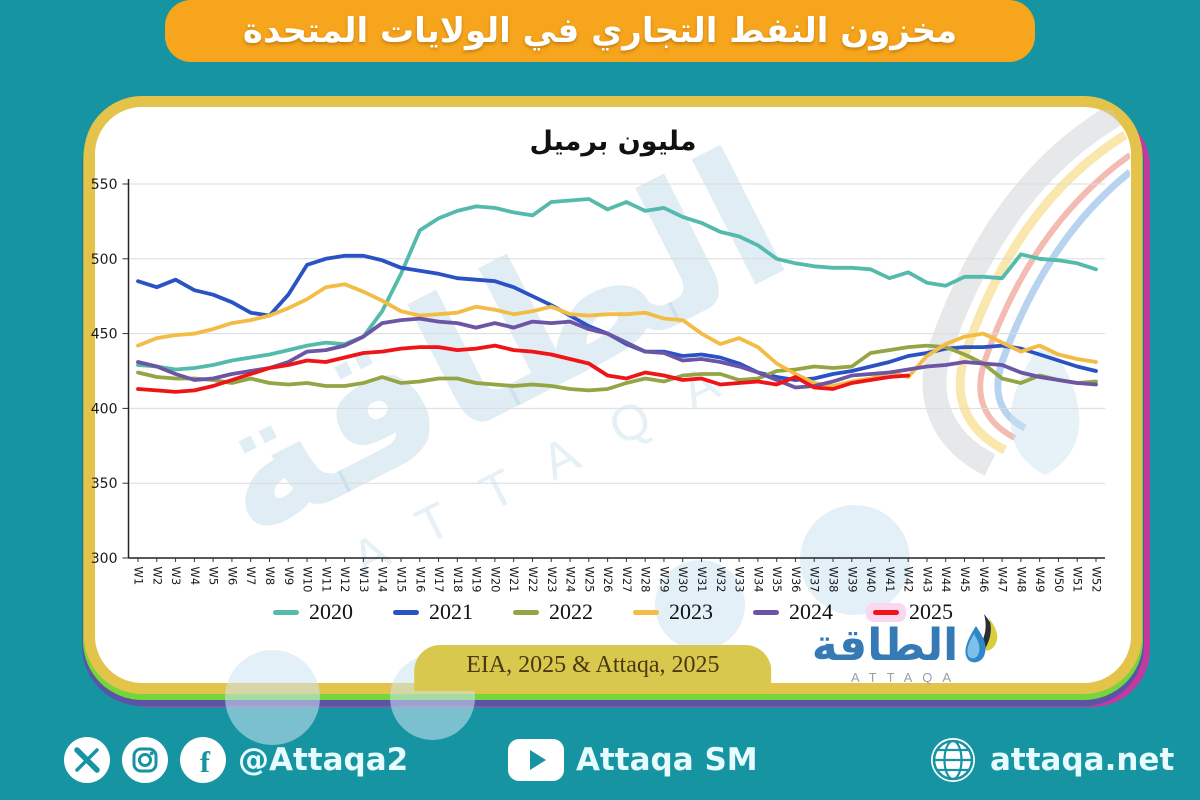 This screenshot has width=1200, height=800. I want to click on x-tick-label: W25, so click(589, 580).